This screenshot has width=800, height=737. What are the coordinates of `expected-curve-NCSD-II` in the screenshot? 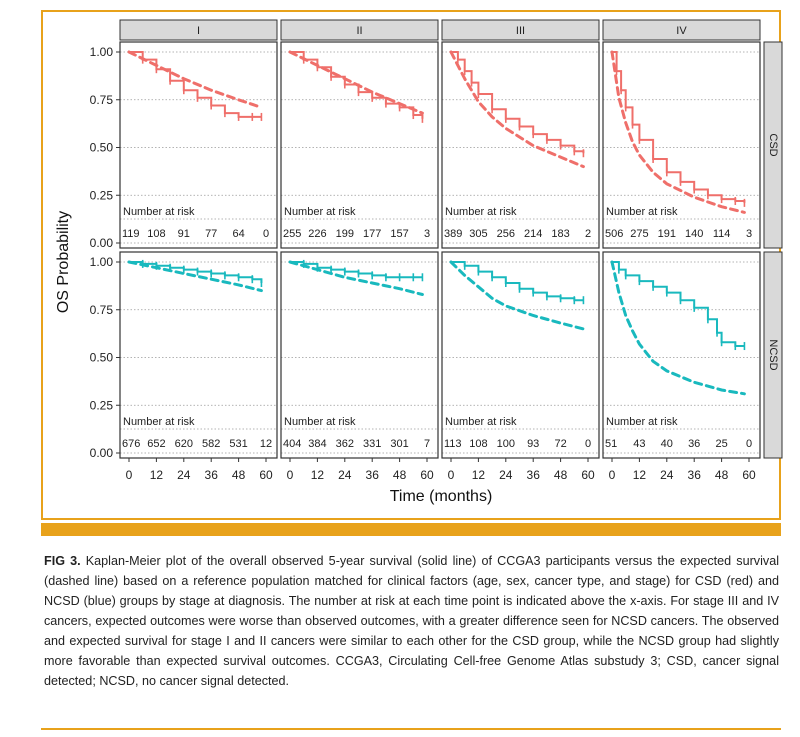 It's located at (356, 278).